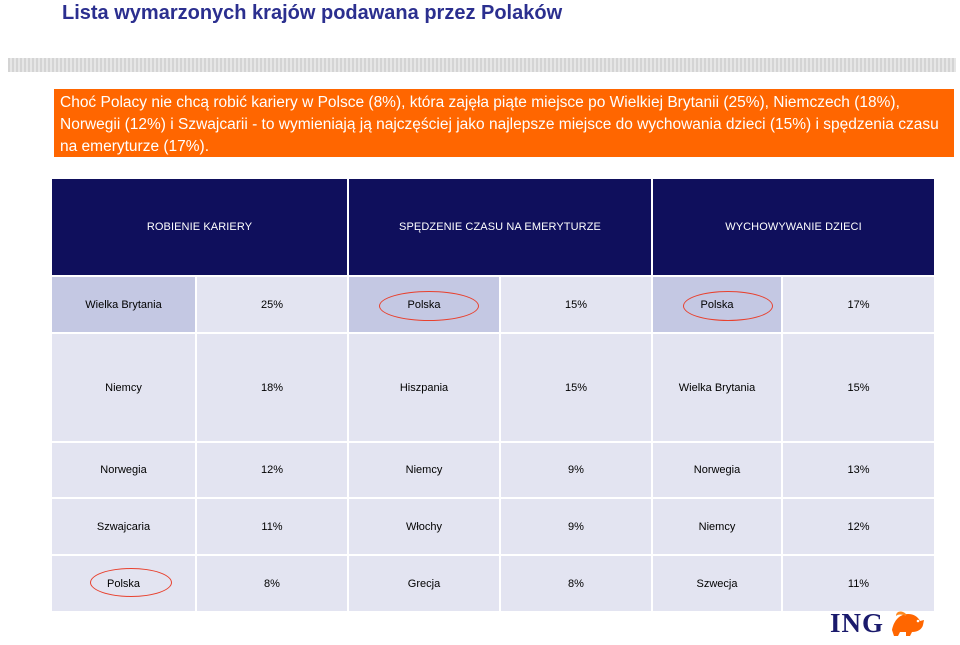 The image size is (960, 645). I want to click on children-country-cell: Wielka Brytania, so click(717, 387).